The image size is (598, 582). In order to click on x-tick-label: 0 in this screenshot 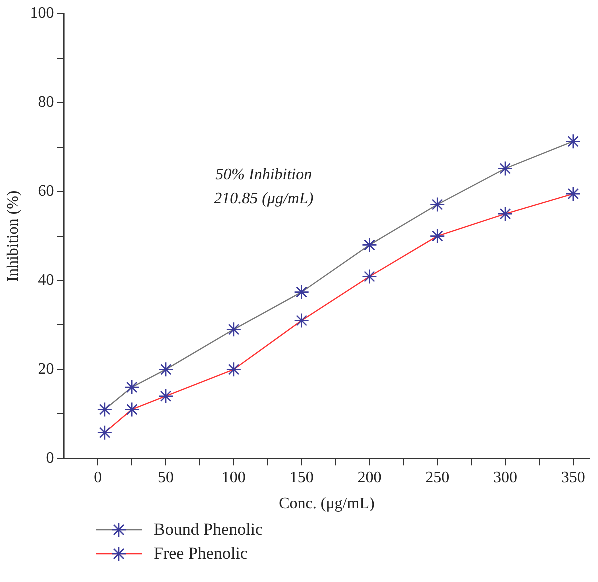, I will do `click(98, 477)`.